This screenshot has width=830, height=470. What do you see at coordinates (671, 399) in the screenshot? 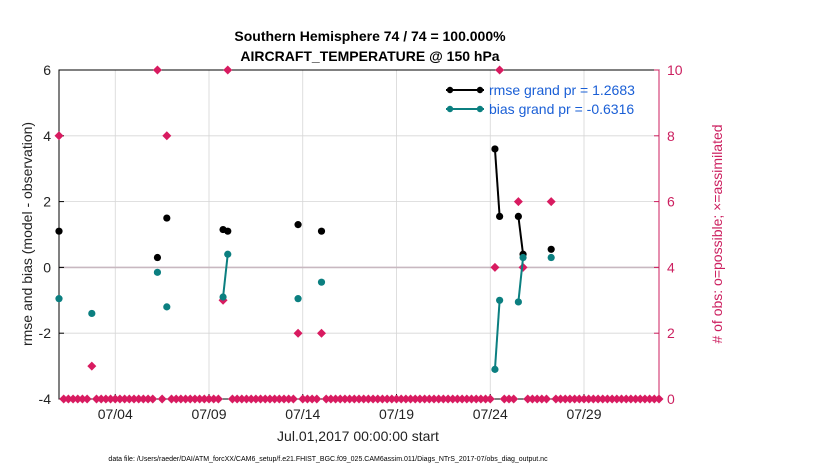
I see `y-right-tick-label: 0` at bounding box center [671, 399].